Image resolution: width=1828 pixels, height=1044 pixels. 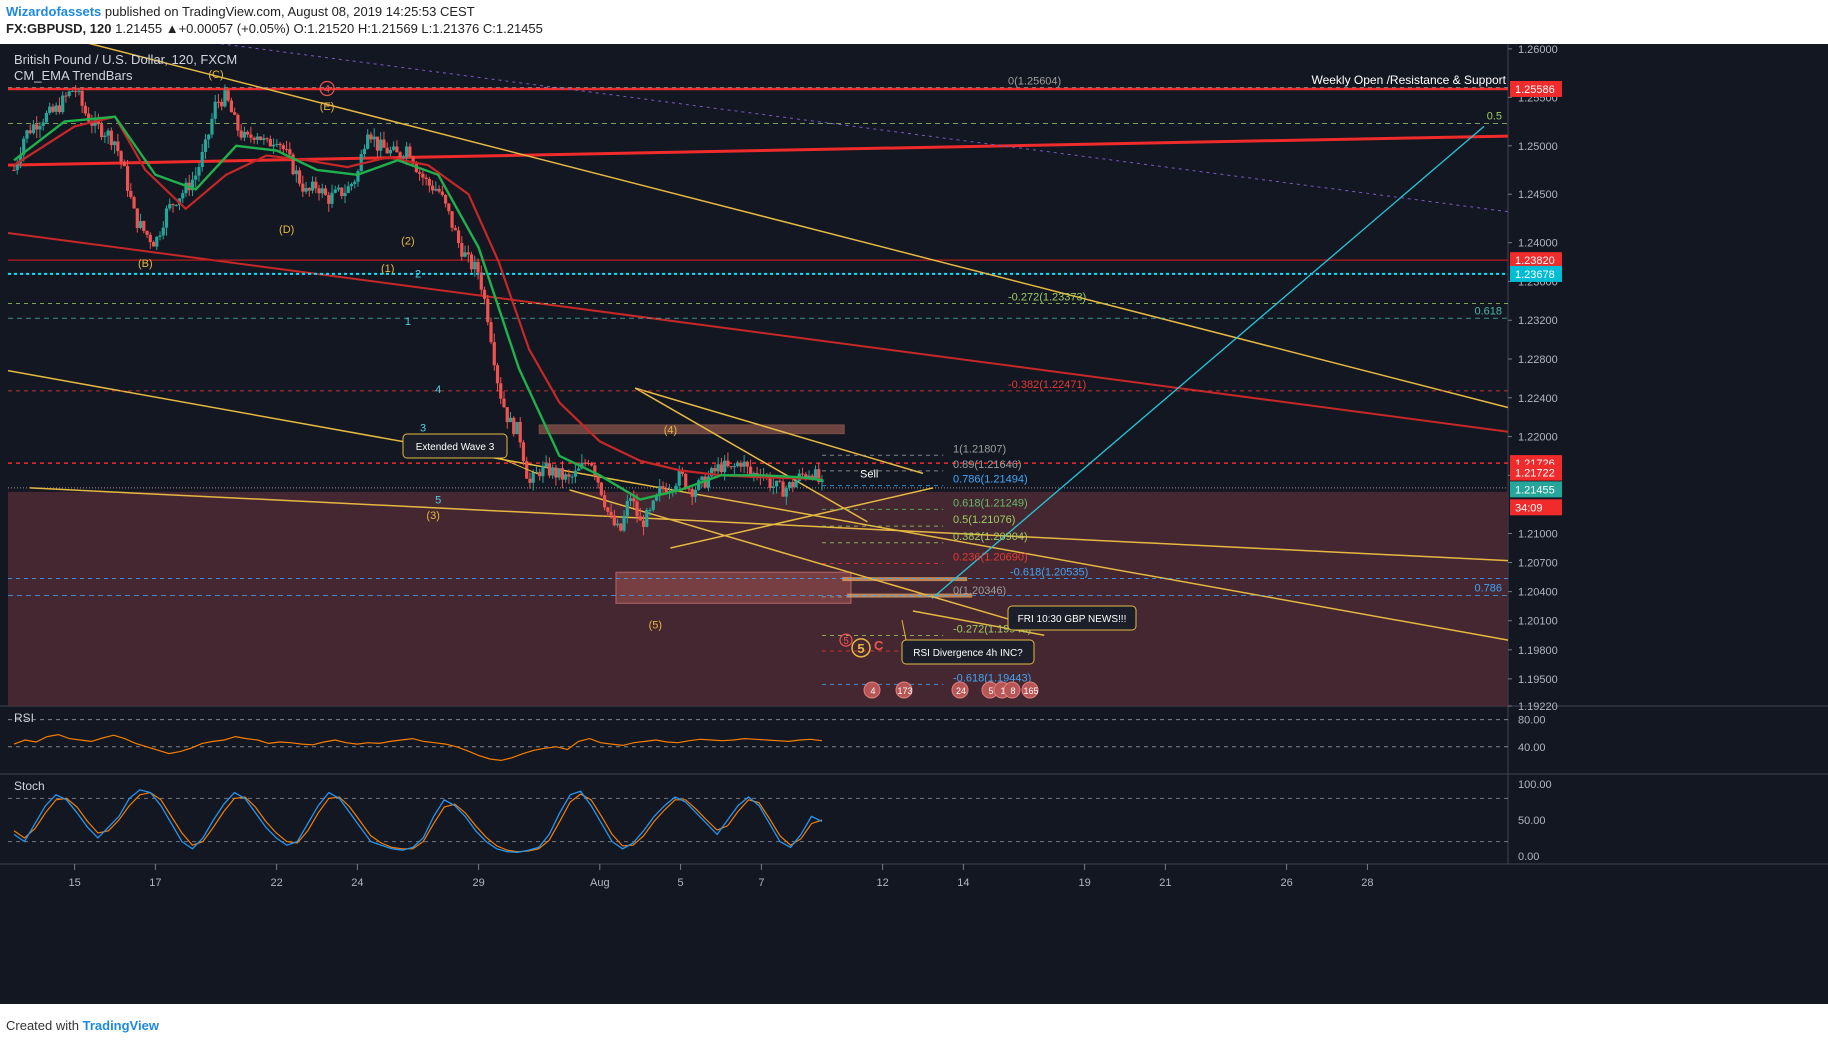 I want to click on wave-label: (4), so click(x=670, y=431).